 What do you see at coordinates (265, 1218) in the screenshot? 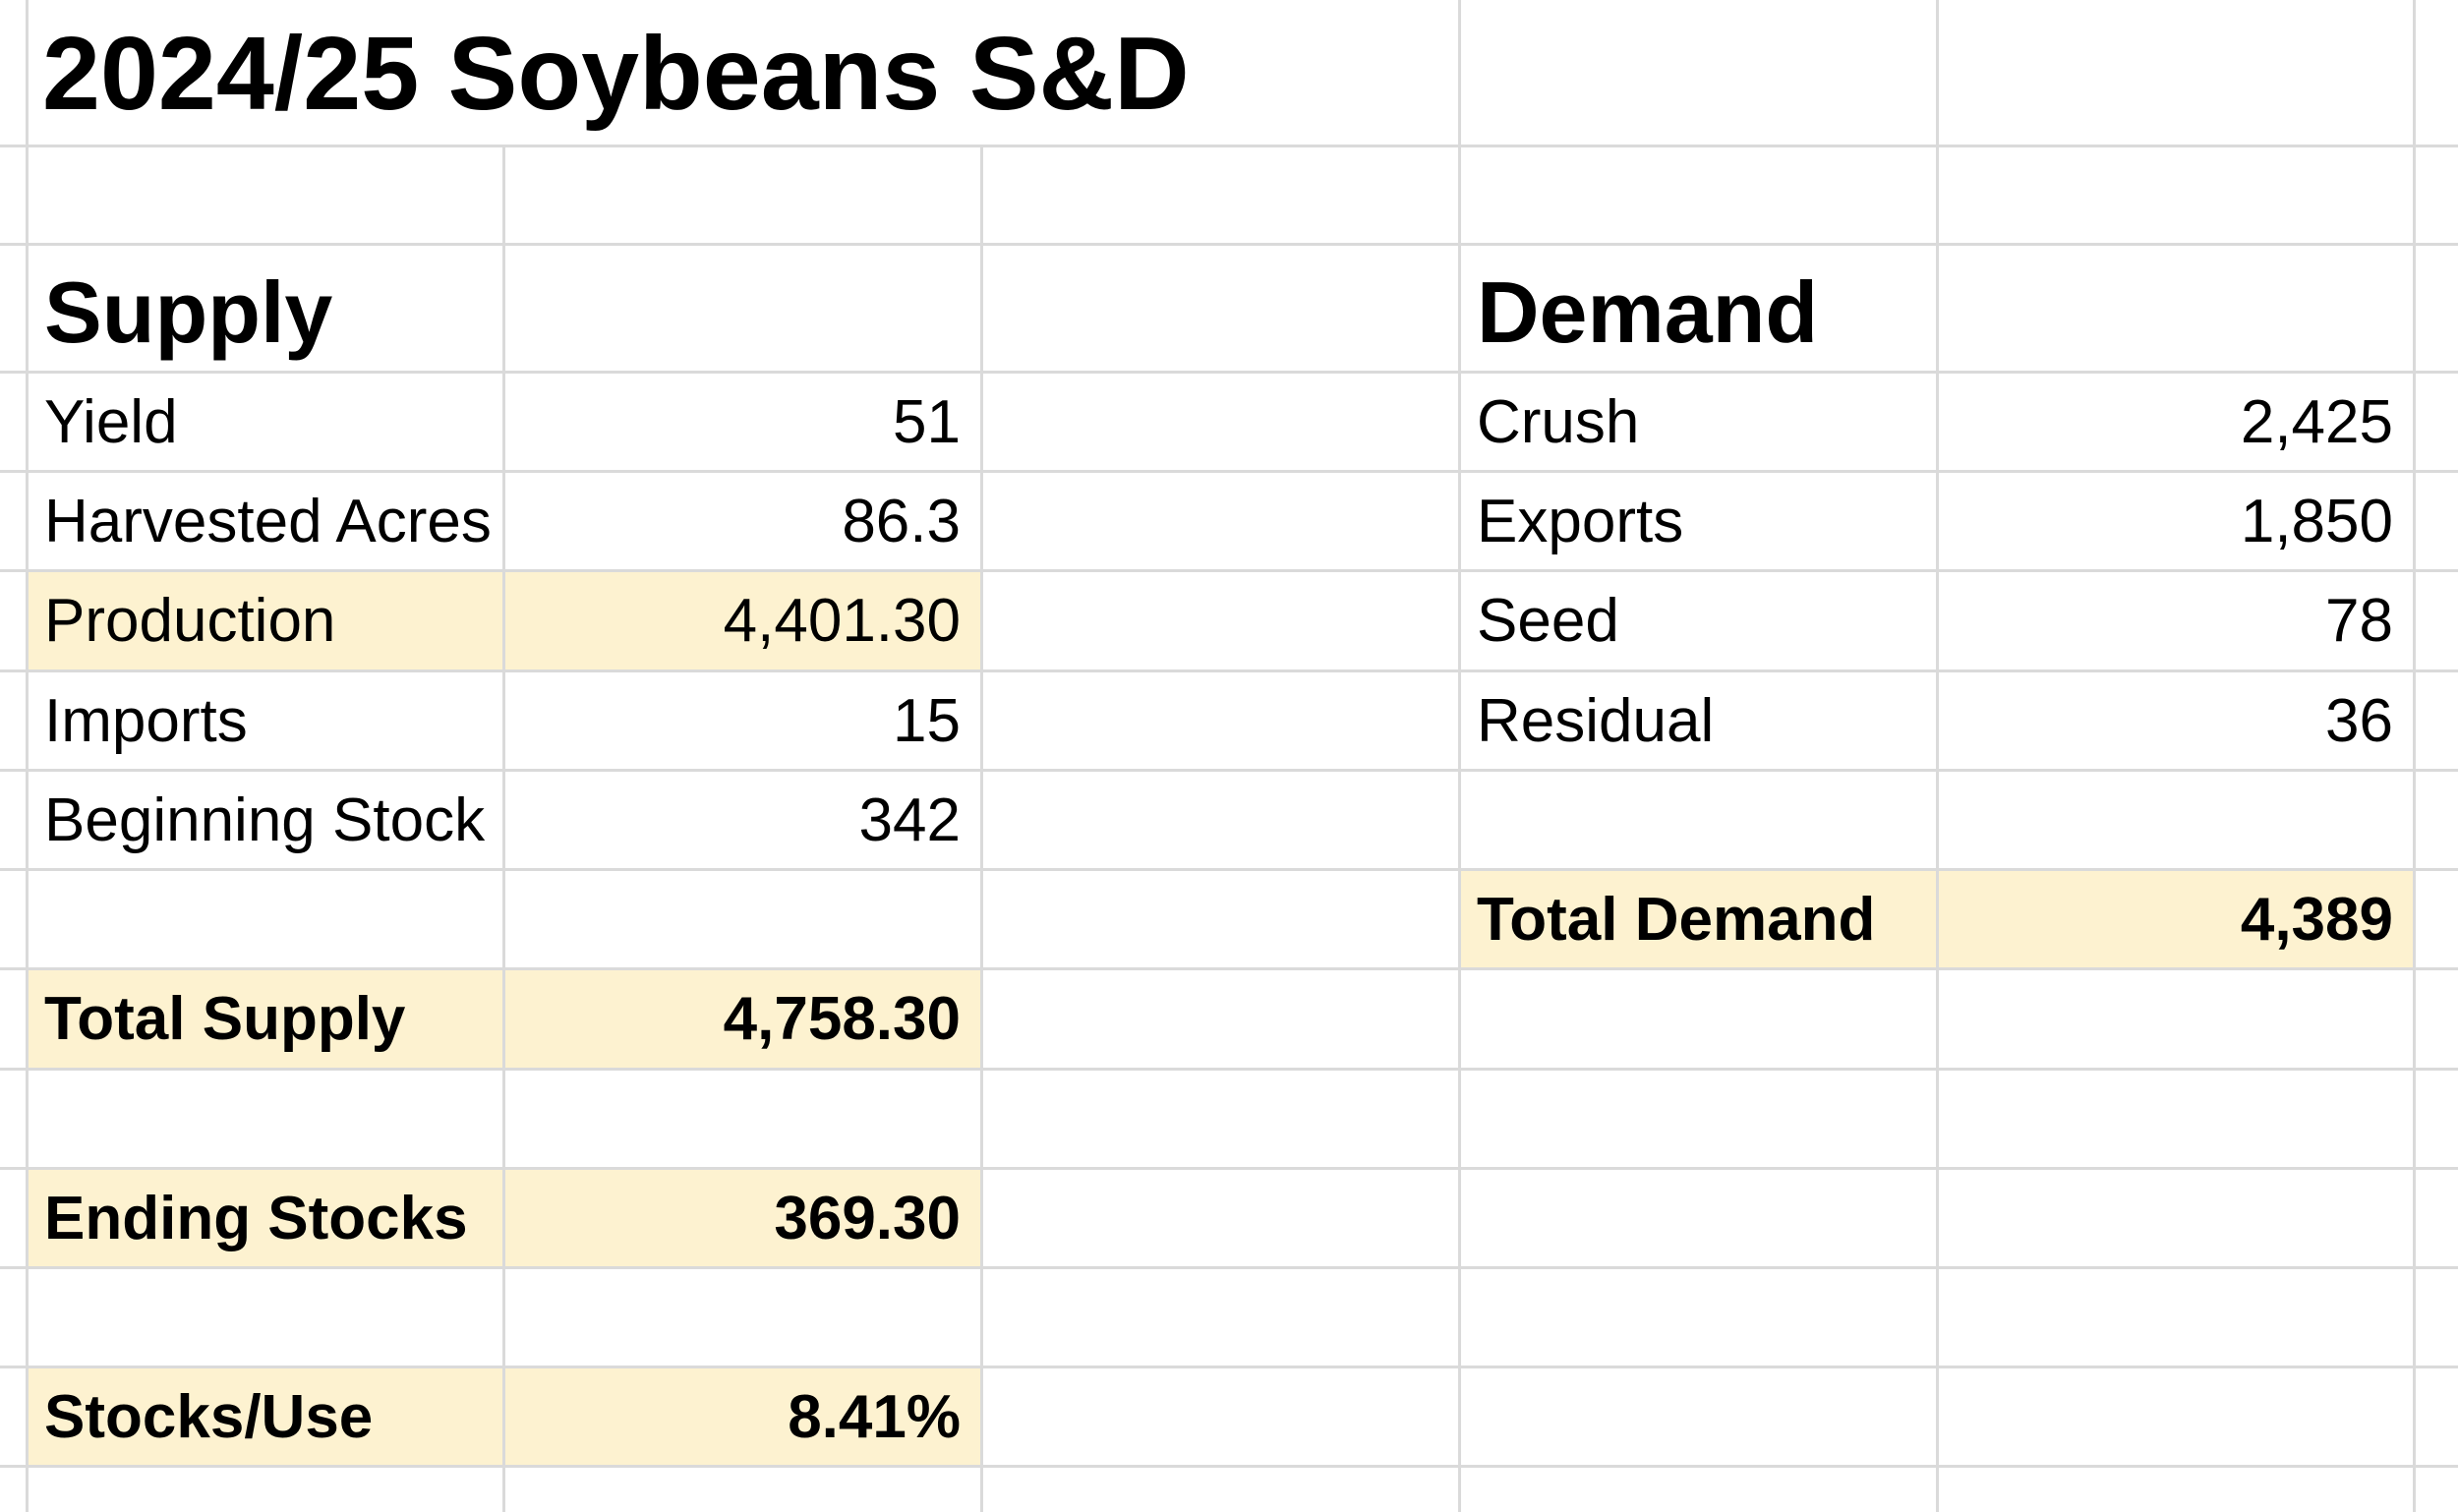
I see `ending-stocks-label: Ending Stocks` at bounding box center [265, 1218].